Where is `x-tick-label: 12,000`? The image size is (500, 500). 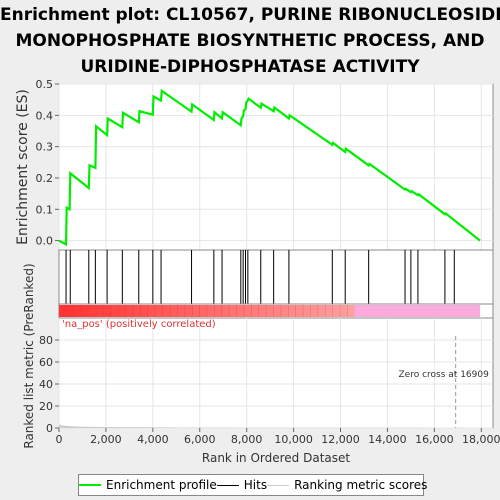
x-tick-label: 12,000 is located at coordinates (340, 439).